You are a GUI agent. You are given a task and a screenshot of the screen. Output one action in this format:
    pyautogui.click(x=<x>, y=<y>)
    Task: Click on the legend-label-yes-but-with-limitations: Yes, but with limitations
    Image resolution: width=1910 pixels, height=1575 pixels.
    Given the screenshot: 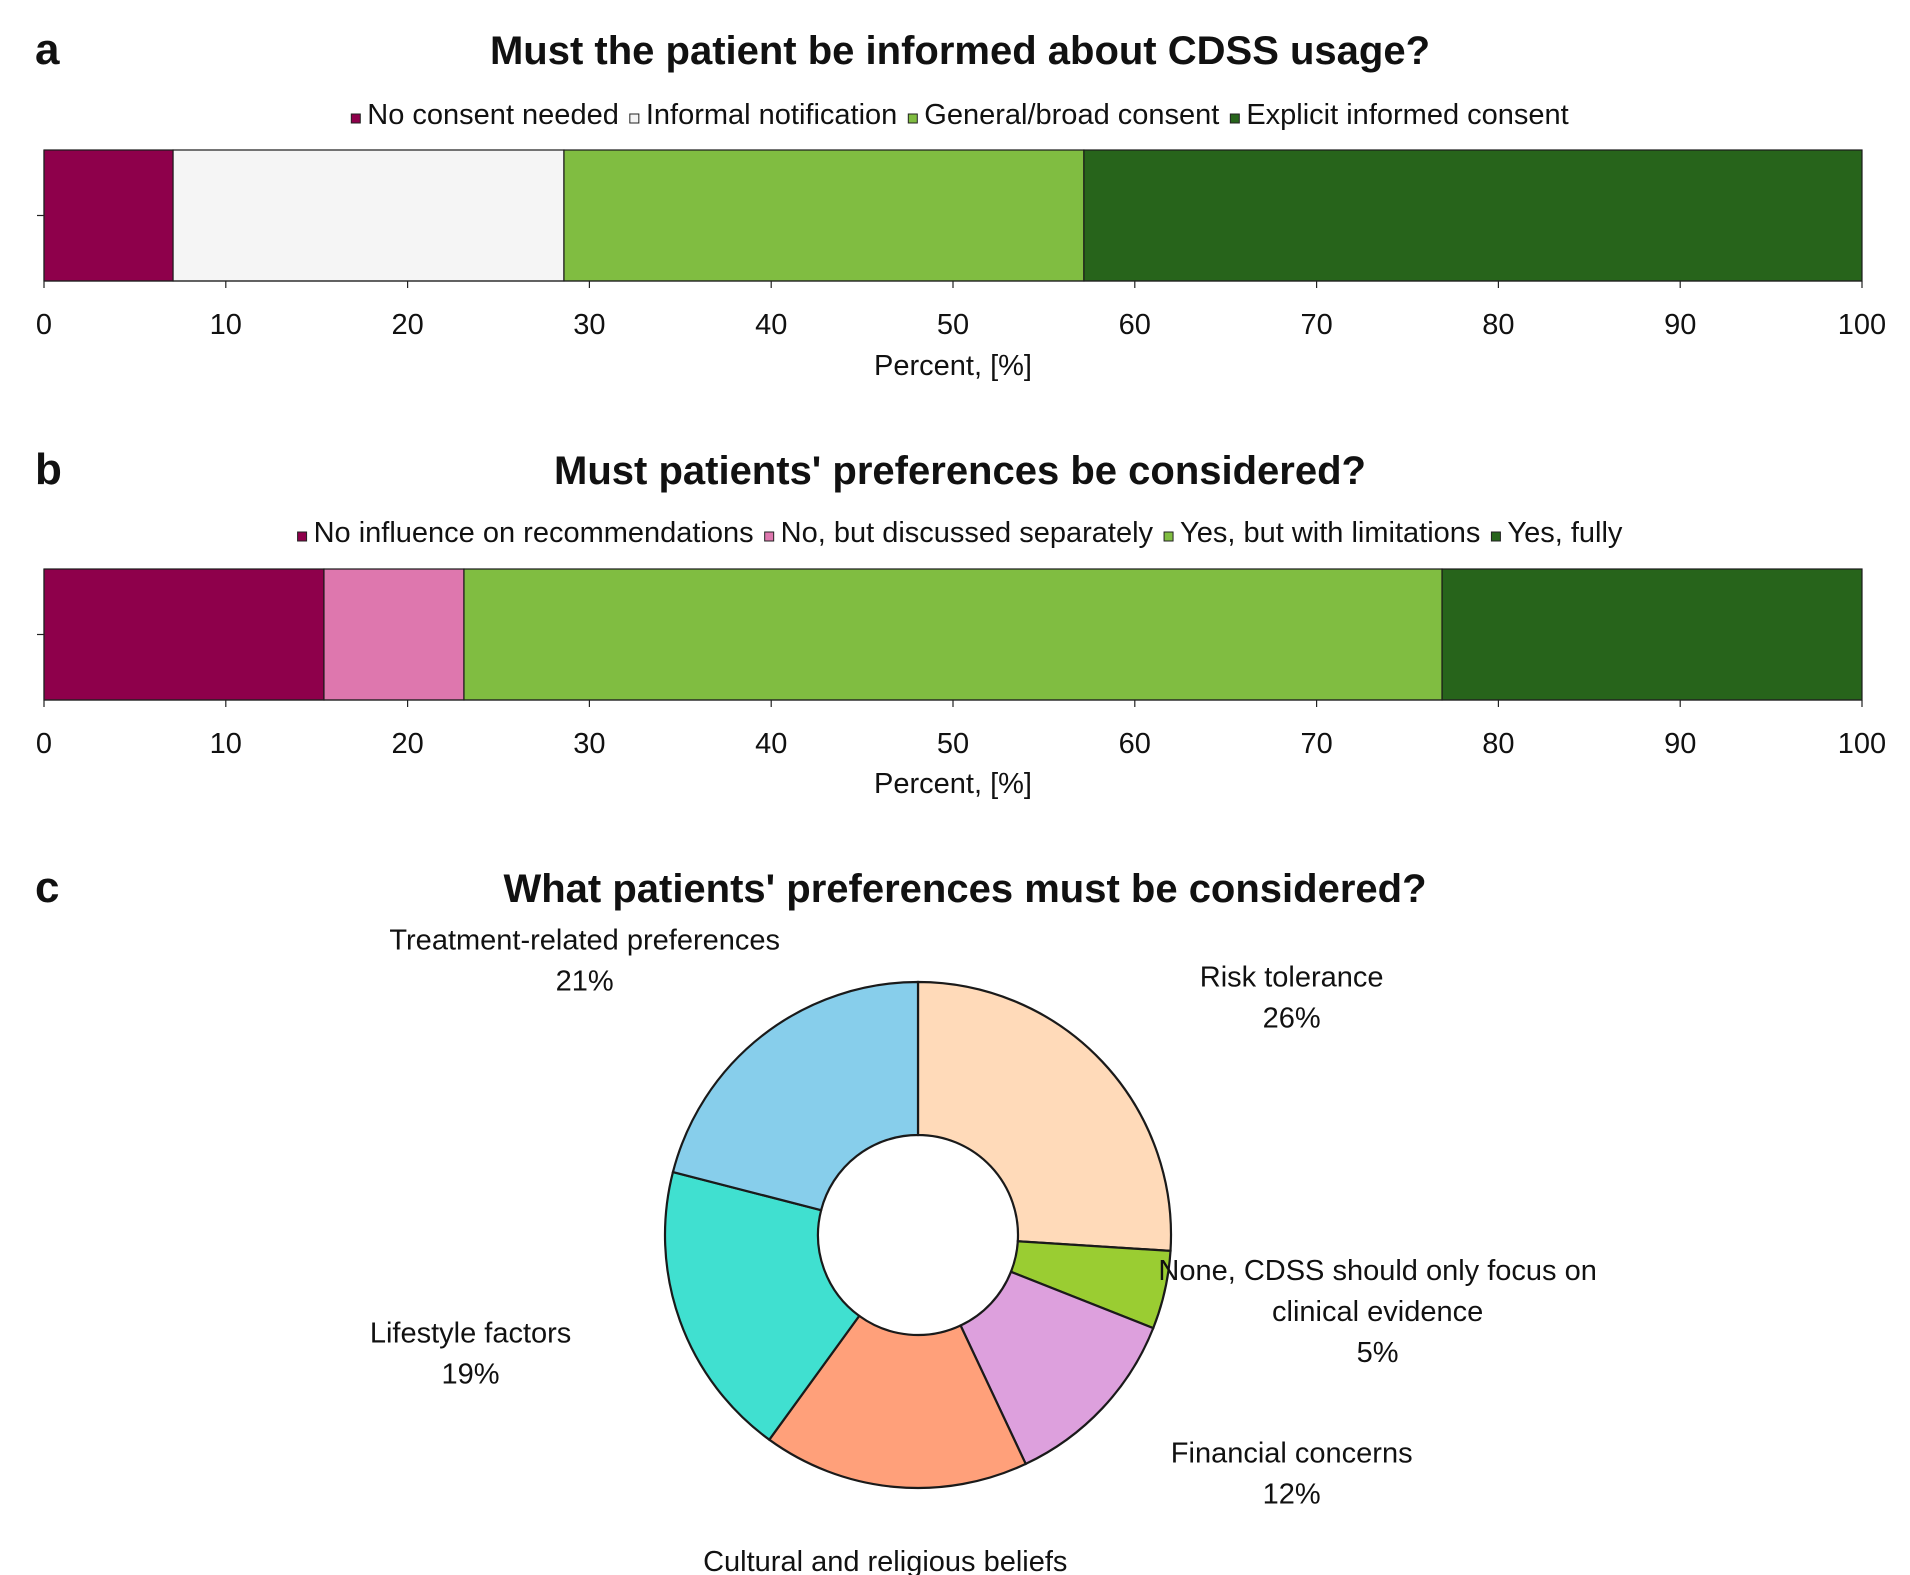 What is the action you would take?
    pyautogui.click(x=1330, y=533)
    